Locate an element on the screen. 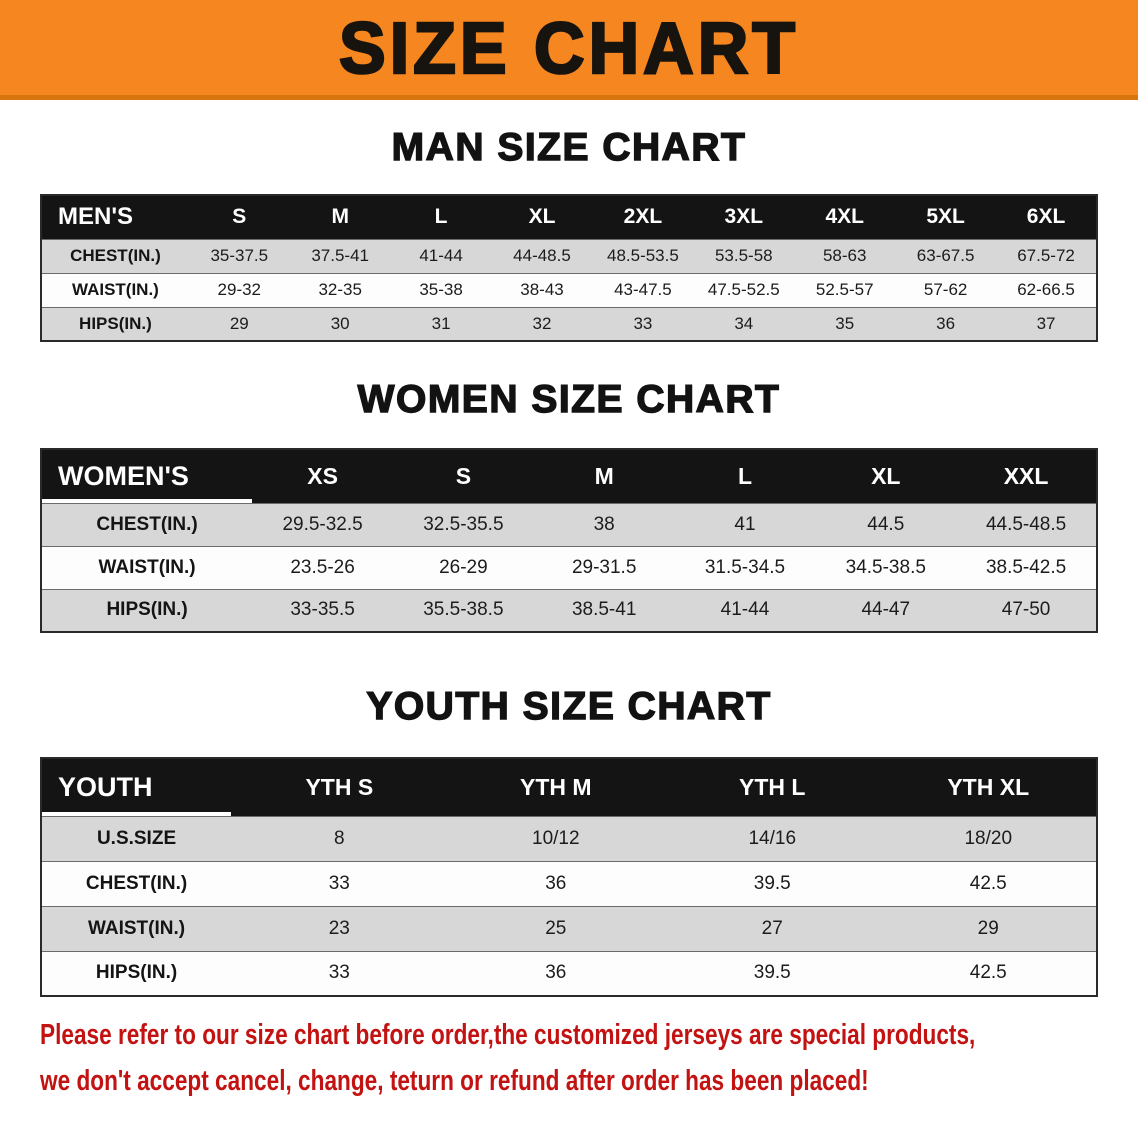  size-column-header: 4XL is located at coordinates (845, 217).